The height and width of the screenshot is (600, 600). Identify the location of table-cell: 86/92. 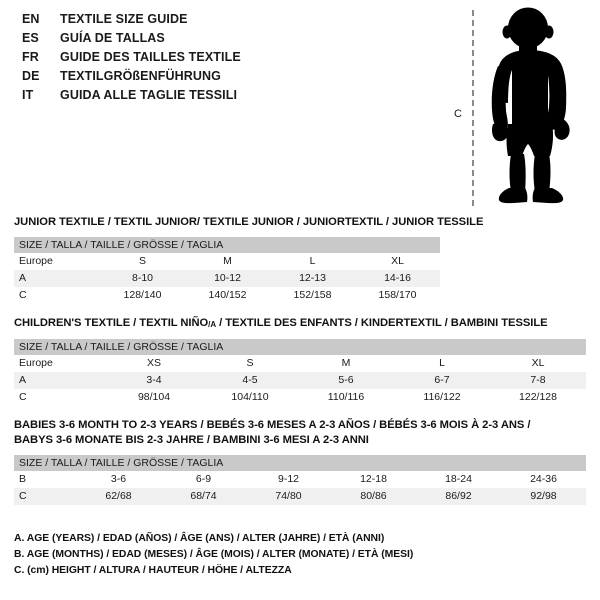
(458, 496).